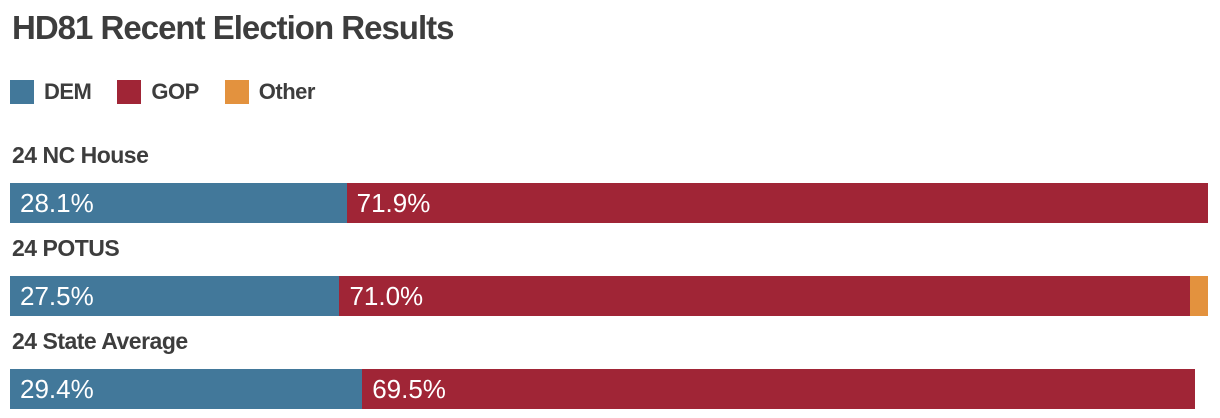 This screenshot has width=1220, height=418. I want to click on stacked-bar: 28.1% 71.9%, so click(609, 203).